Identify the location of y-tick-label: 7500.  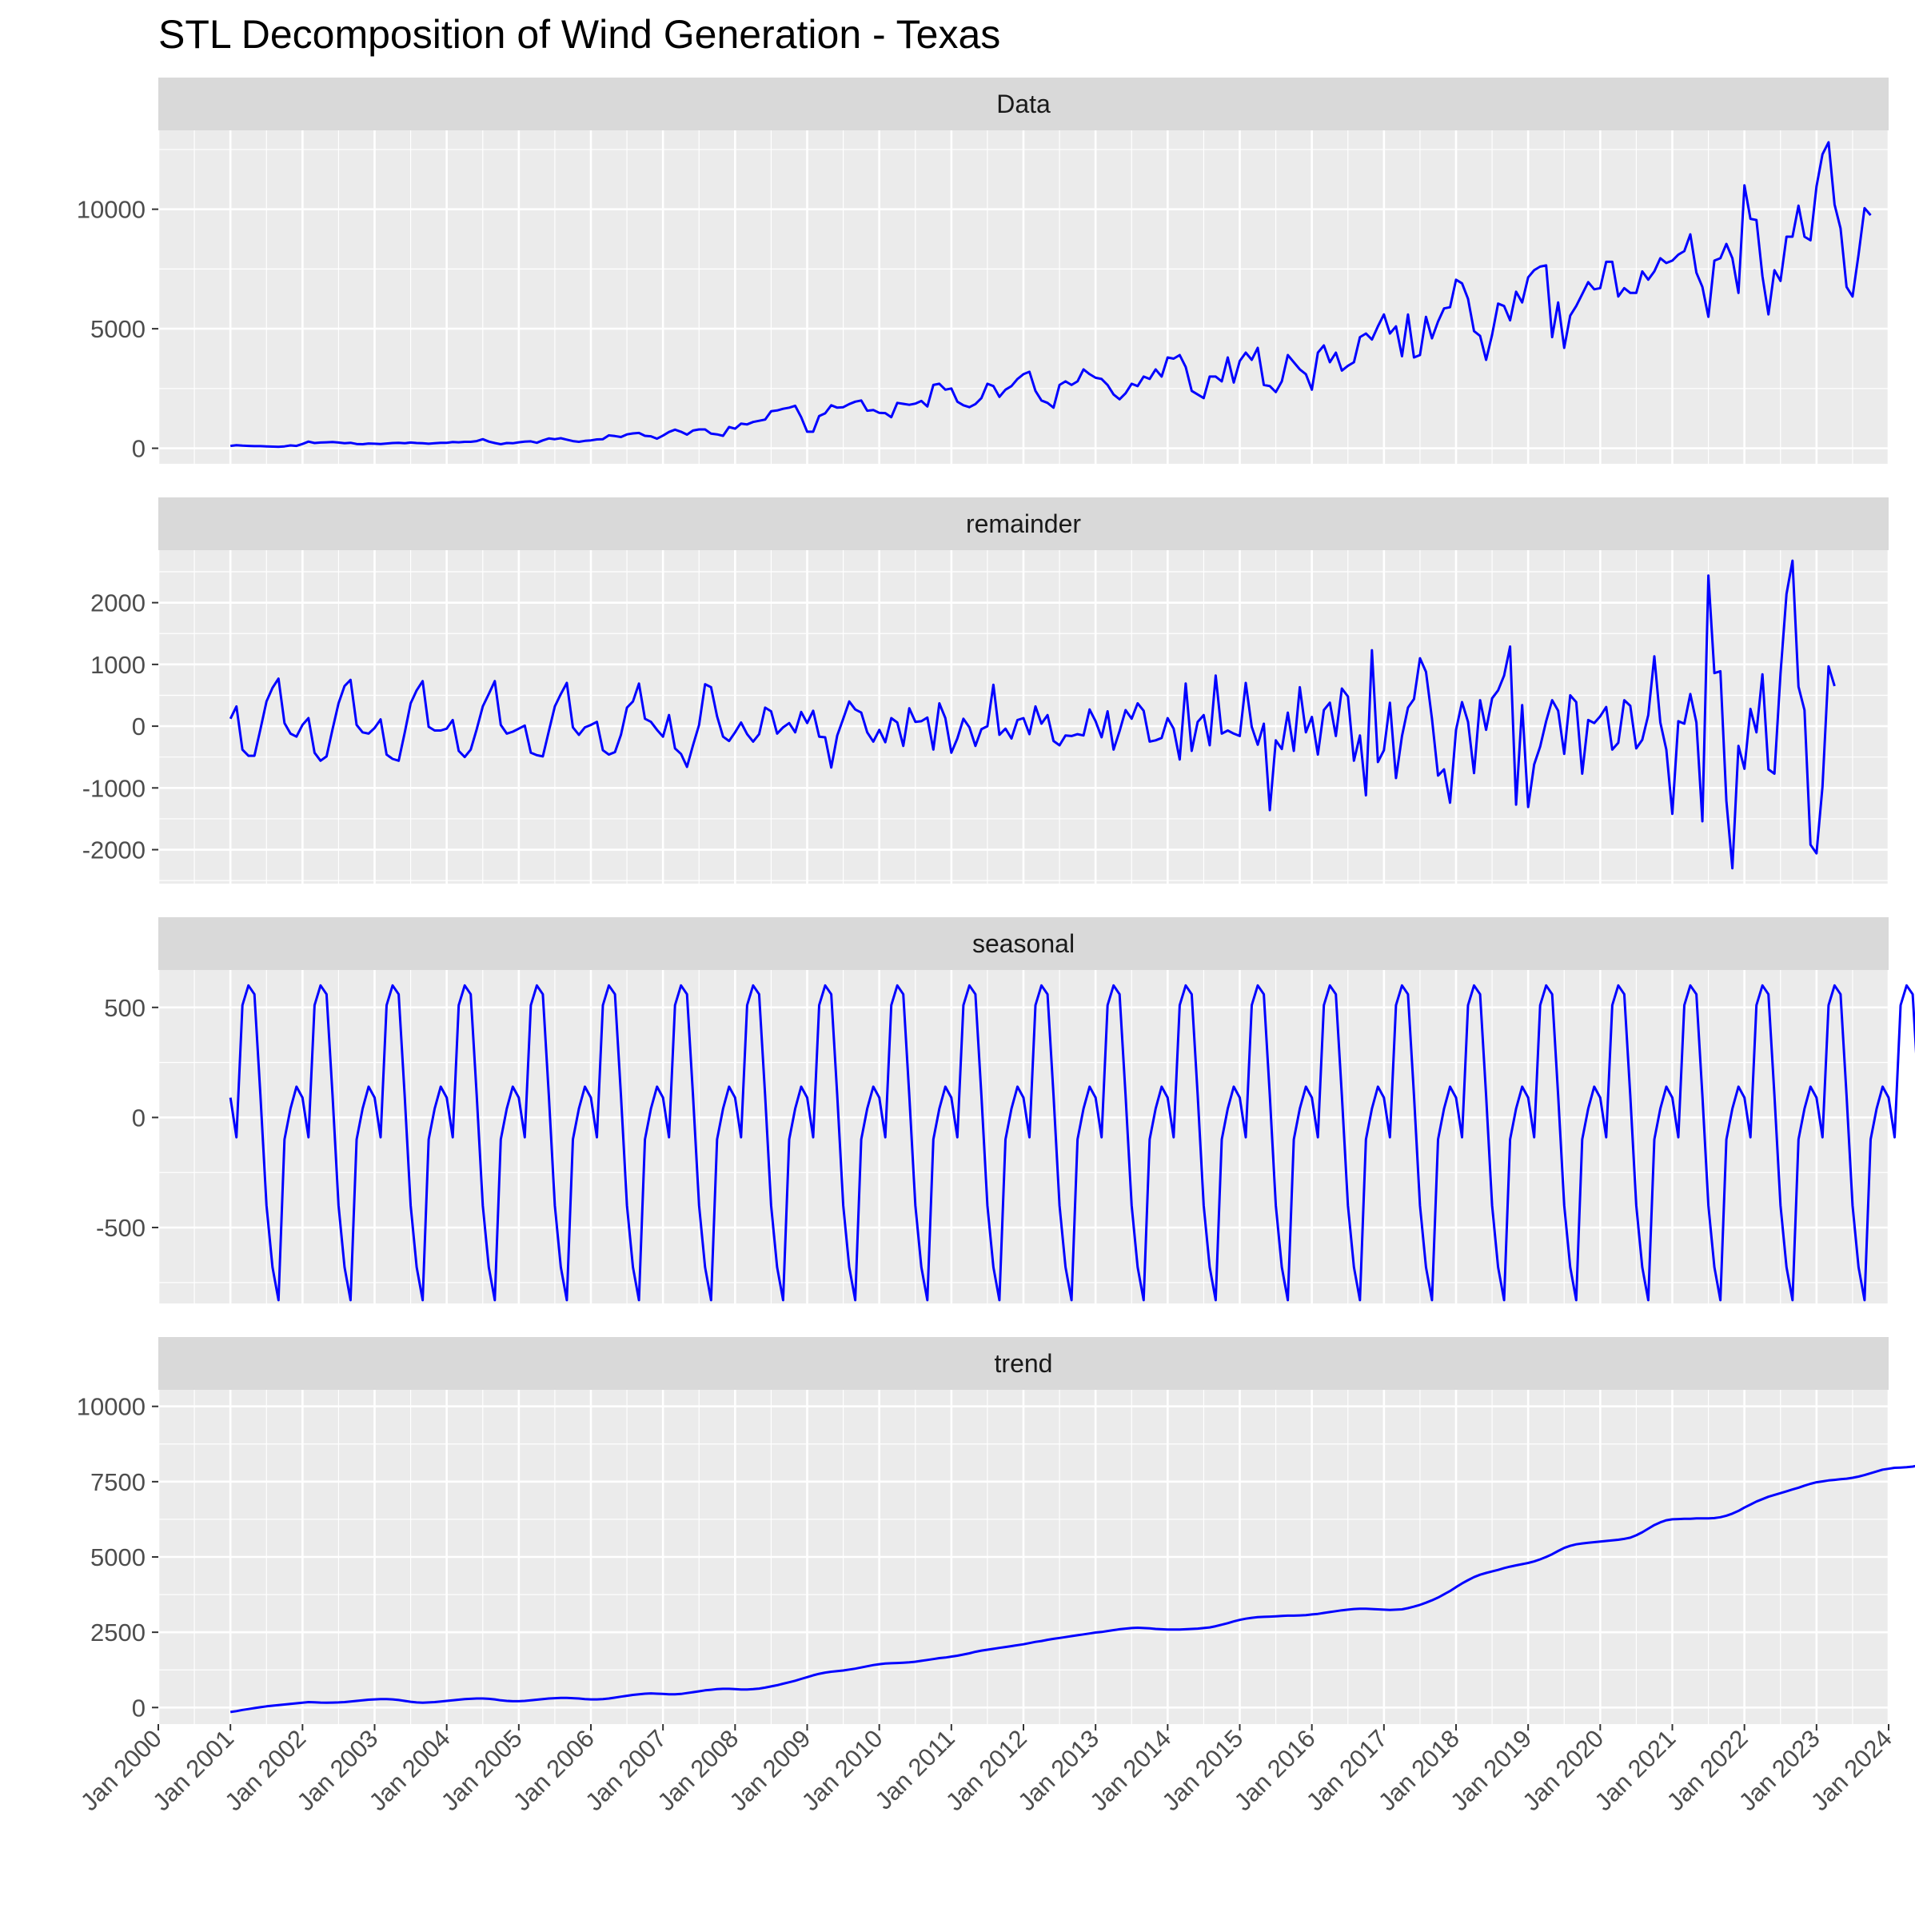
(118, 1482).